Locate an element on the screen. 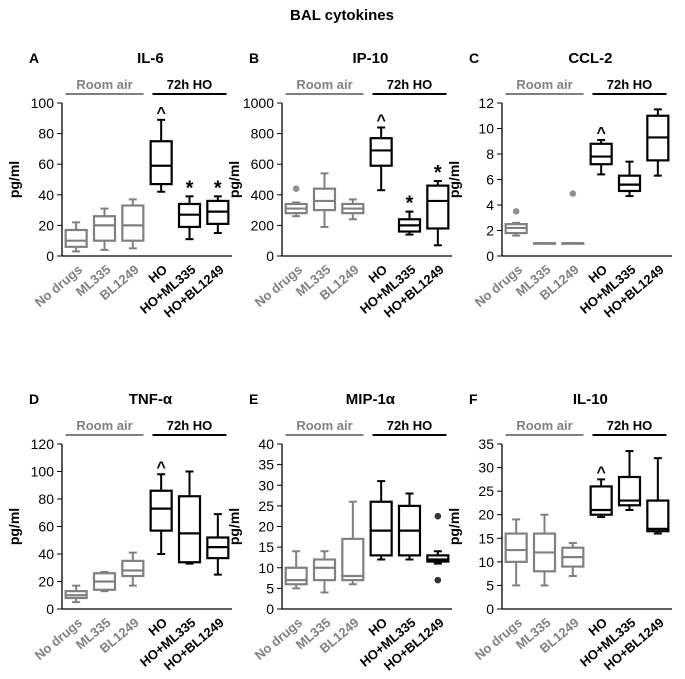 Image resolution: width=685 pixels, height=679 pixels. panel-letter: D is located at coordinates (34, 399).